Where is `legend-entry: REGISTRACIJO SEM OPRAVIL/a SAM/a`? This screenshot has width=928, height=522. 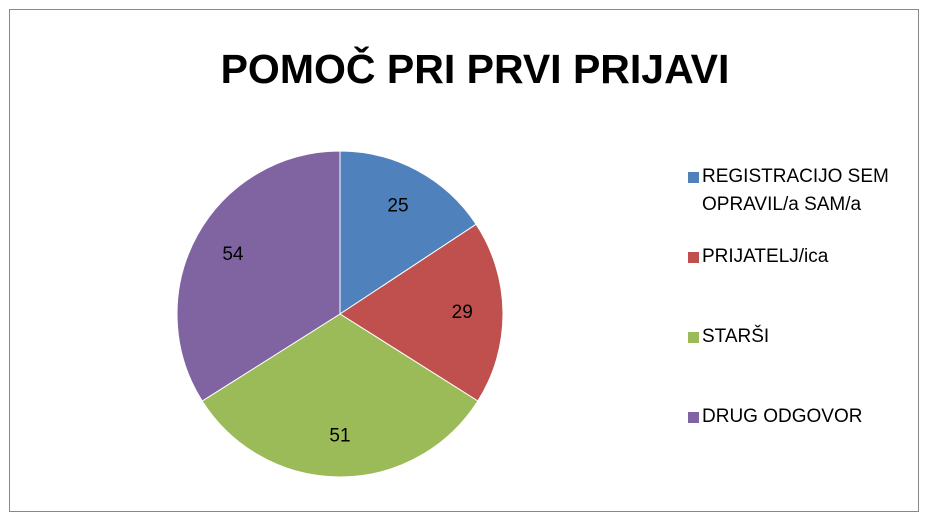
legend-entry: REGISTRACIJO SEM OPRAVIL/a SAM/a is located at coordinates (803, 191).